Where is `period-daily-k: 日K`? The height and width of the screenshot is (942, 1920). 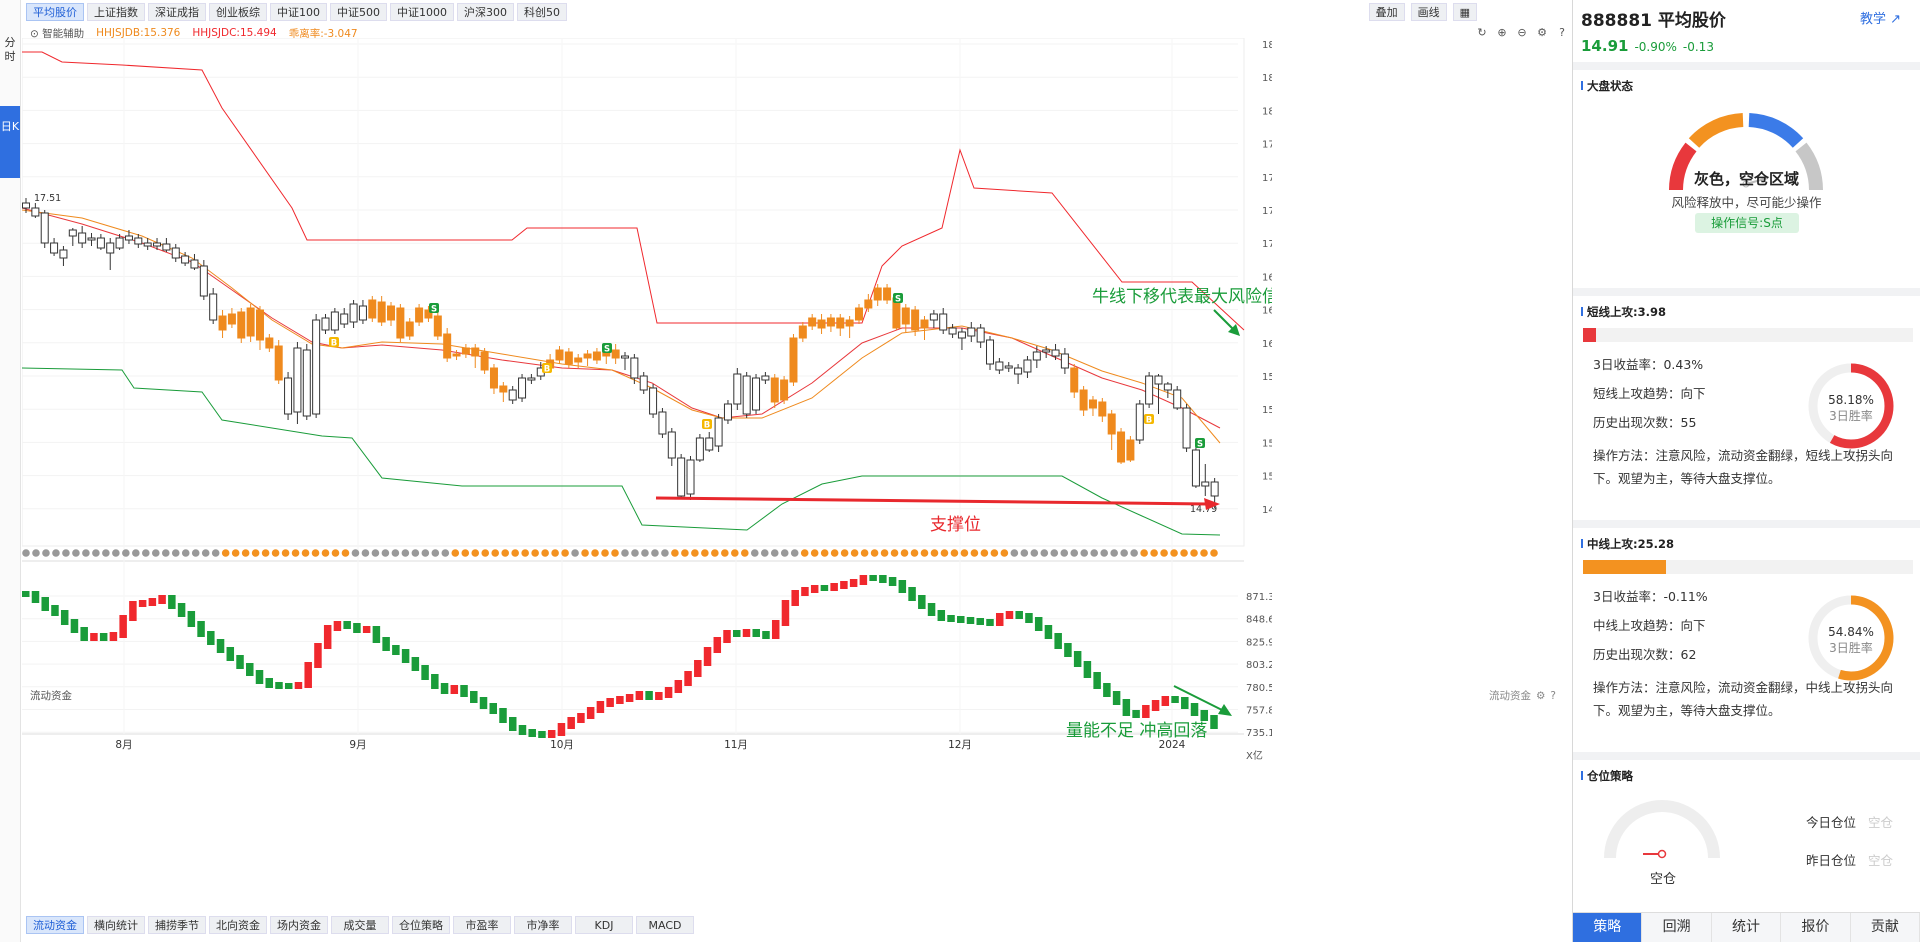
period-daily-k: 日K is located at coordinates (10, 142).